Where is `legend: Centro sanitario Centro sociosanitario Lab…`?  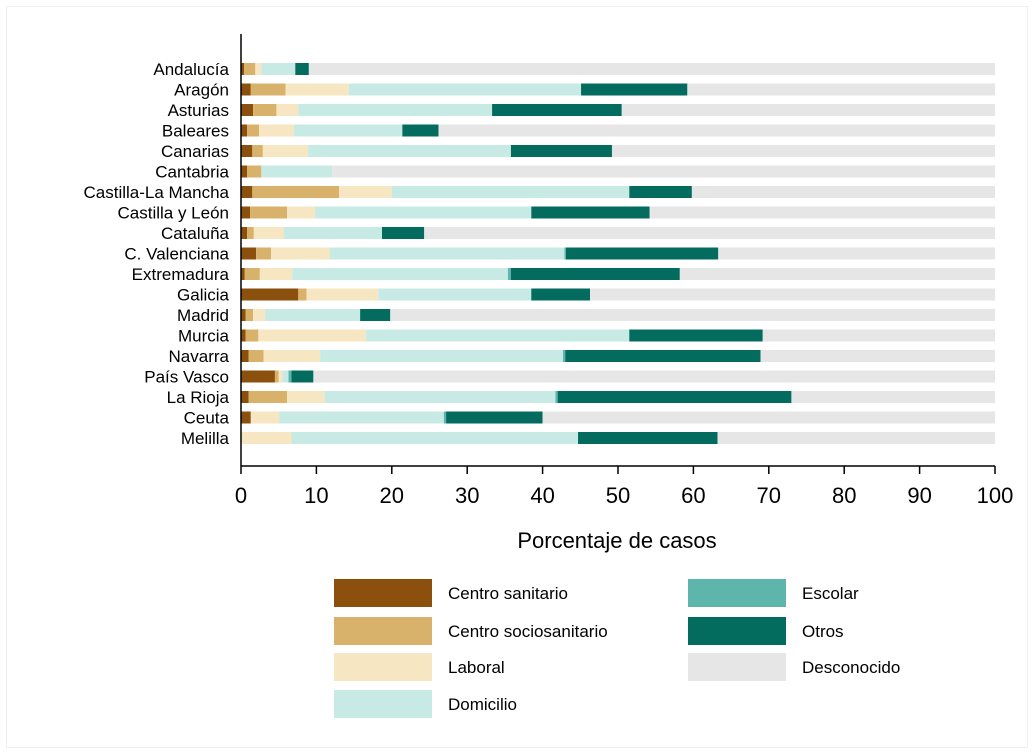 legend: Centro sanitario Centro sociosanitario Lab… is located at coordinates (617, 648).